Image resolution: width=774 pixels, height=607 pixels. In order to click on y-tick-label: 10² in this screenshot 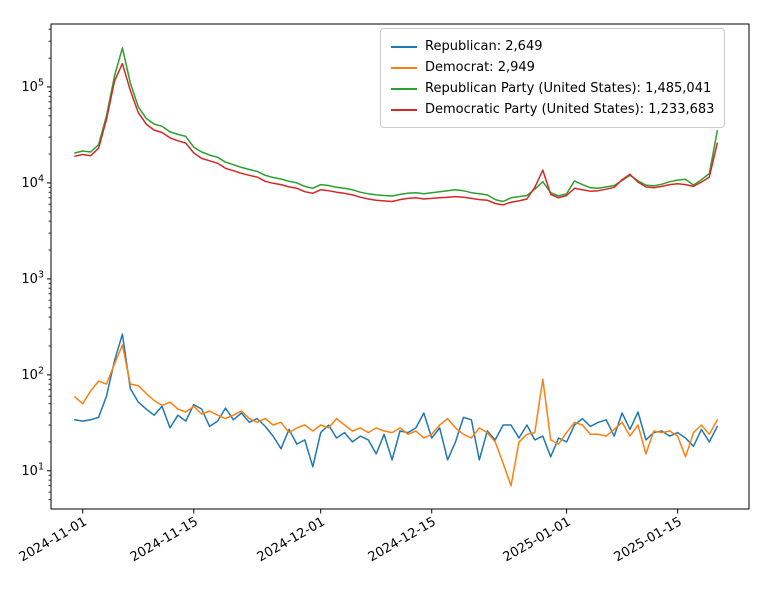, I will do `click(32, 374)`.